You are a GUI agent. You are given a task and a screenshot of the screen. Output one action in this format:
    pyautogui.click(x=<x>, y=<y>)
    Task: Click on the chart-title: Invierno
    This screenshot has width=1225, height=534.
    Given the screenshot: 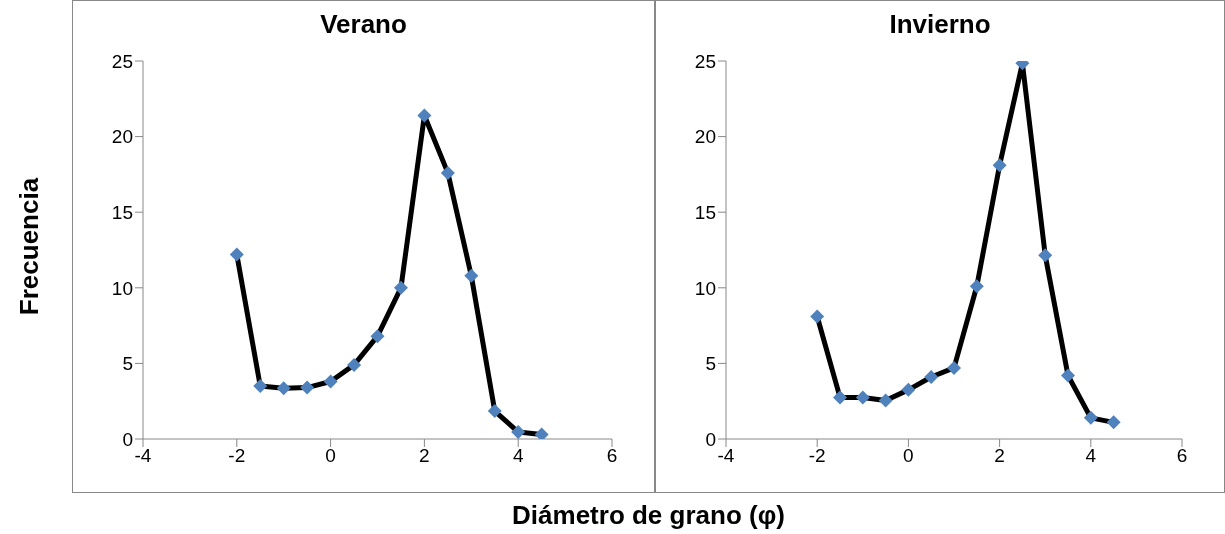 What is the action you would take?
    pyautogui.click(x=940, y=24)
    